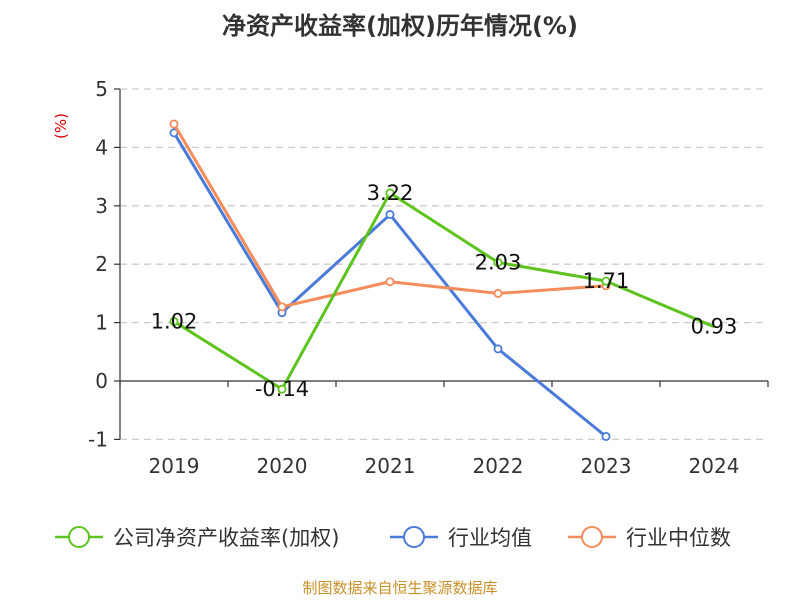  I want to click on data-label: 1.71, so click(606, 281).